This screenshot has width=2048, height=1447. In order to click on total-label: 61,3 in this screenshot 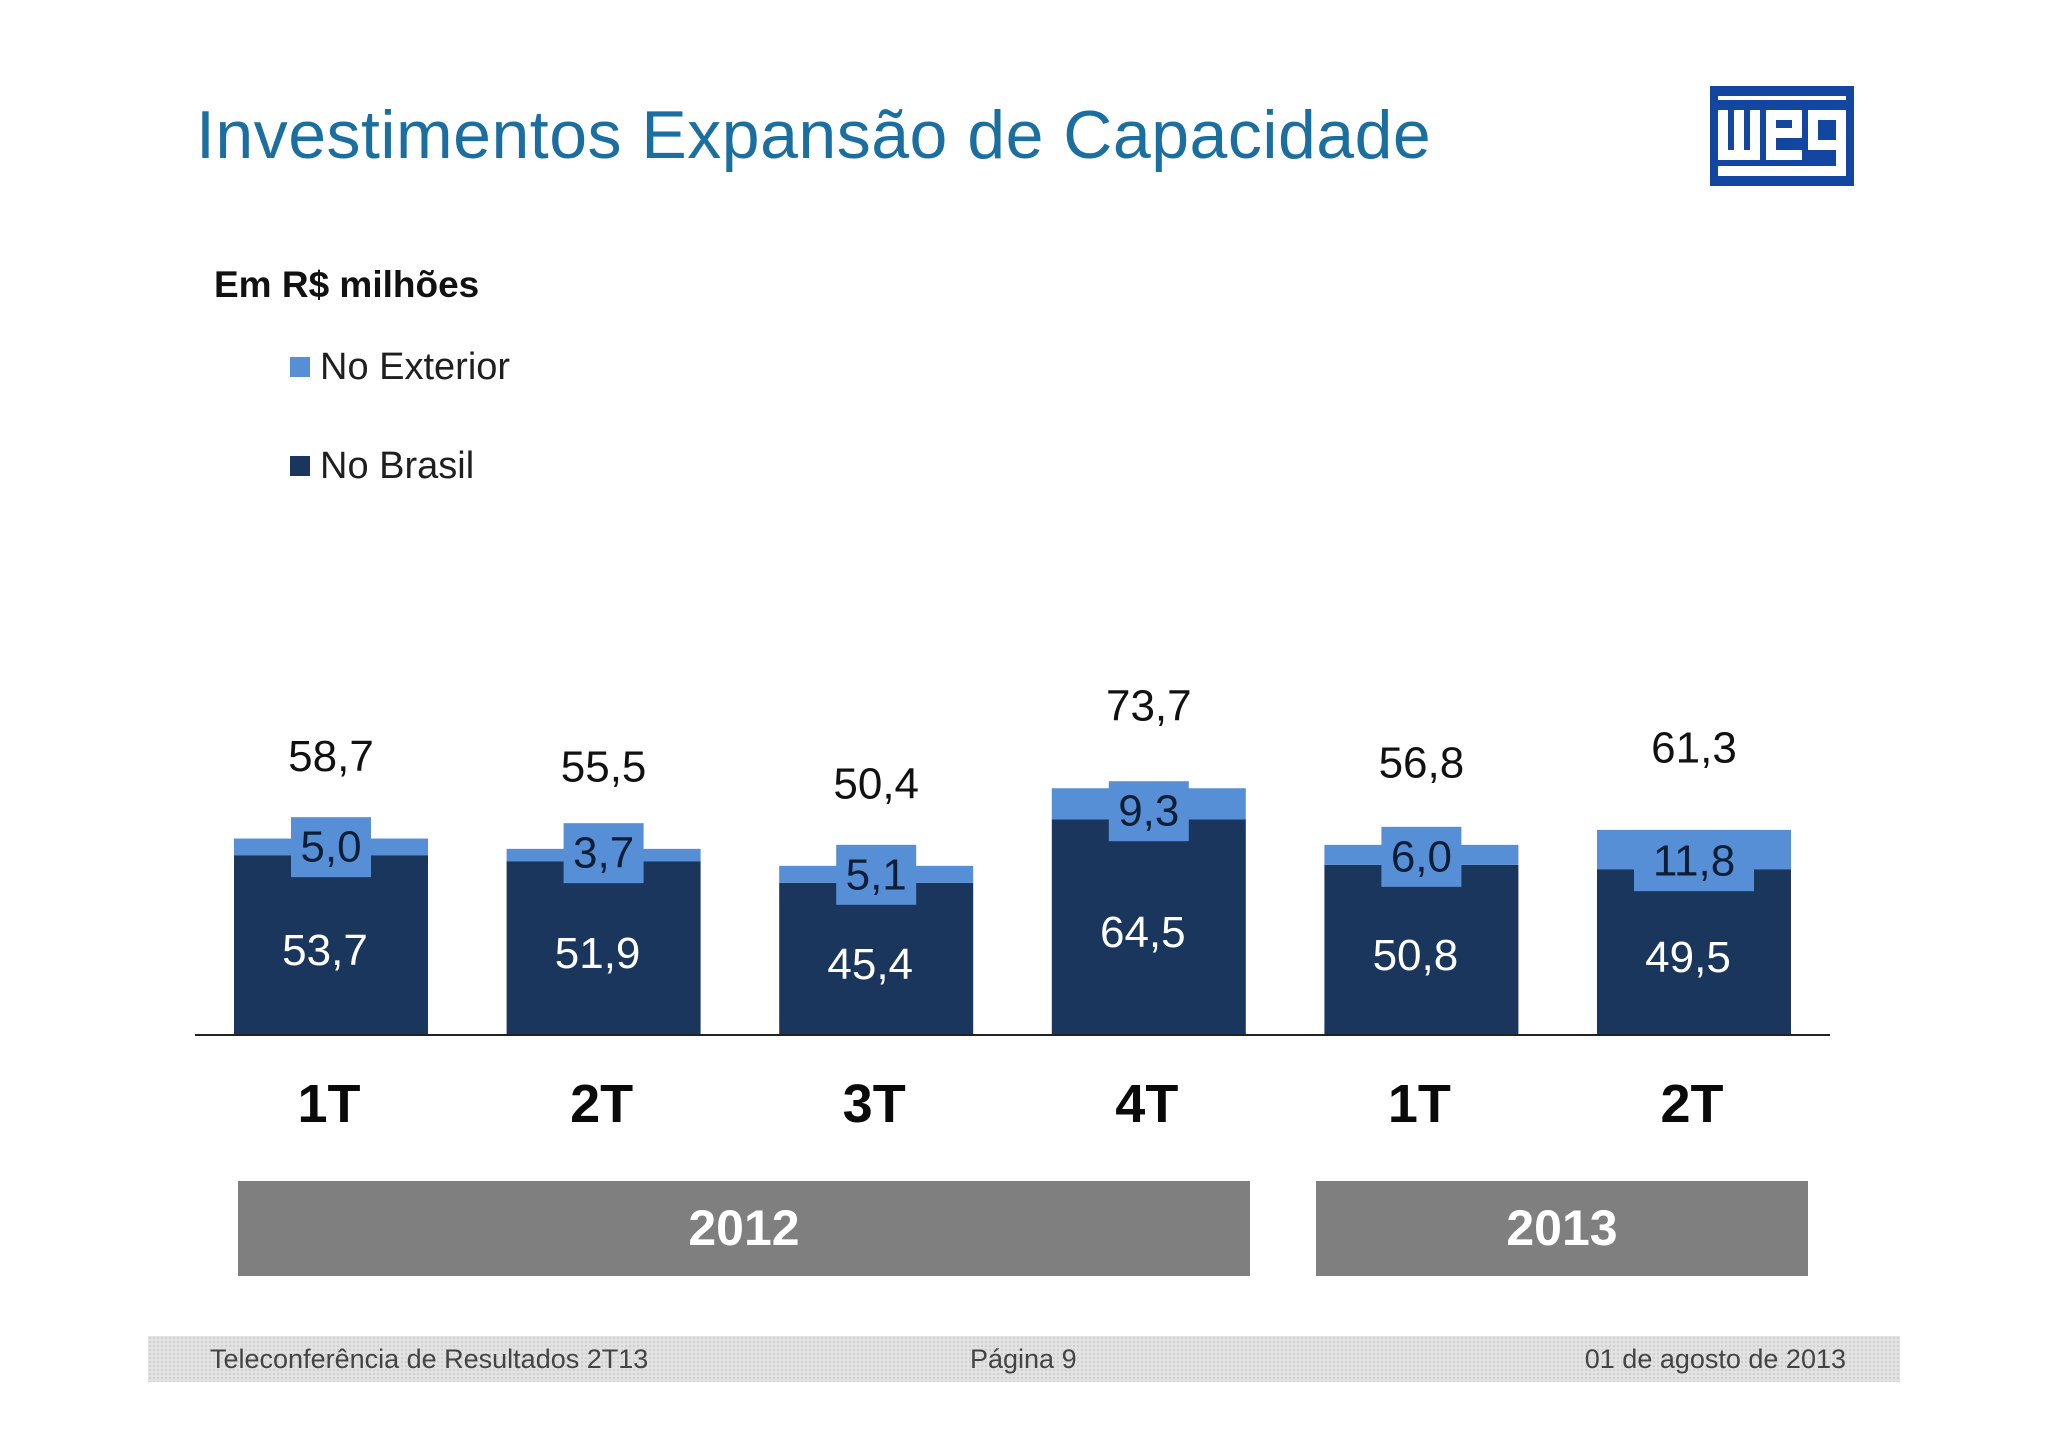, I will do `click(1694, 747)`.